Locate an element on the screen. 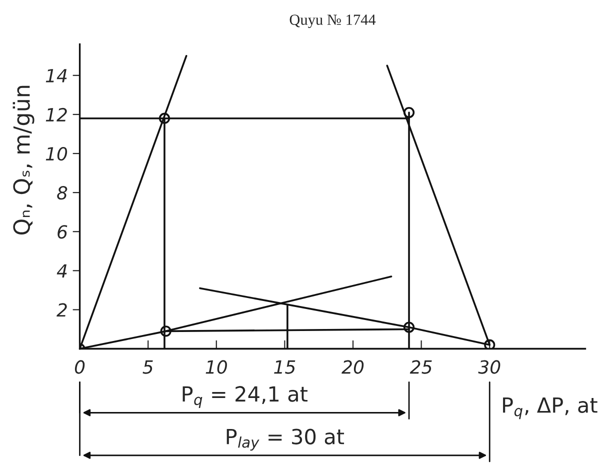  y-tick-label: 8 is located at coordinates (62, 193).